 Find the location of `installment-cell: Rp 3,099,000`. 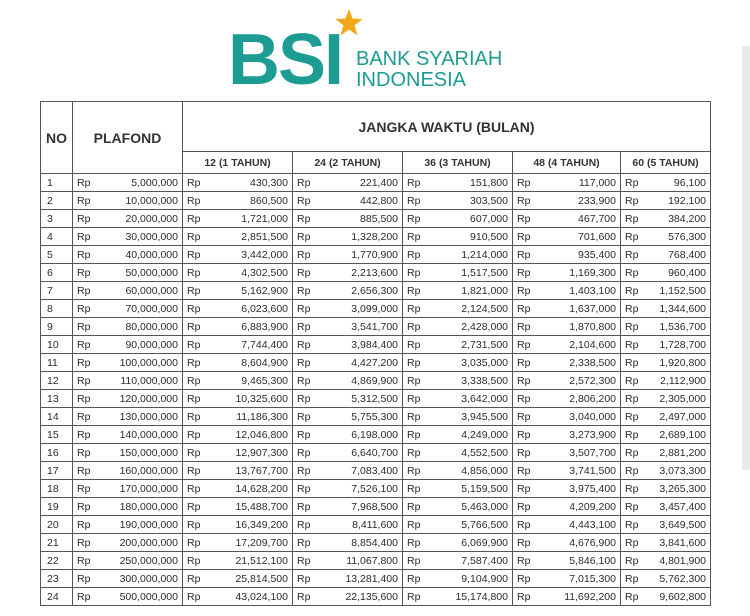

installment-cell: Rp 3,099,000 is located at coordinates (347, 308).